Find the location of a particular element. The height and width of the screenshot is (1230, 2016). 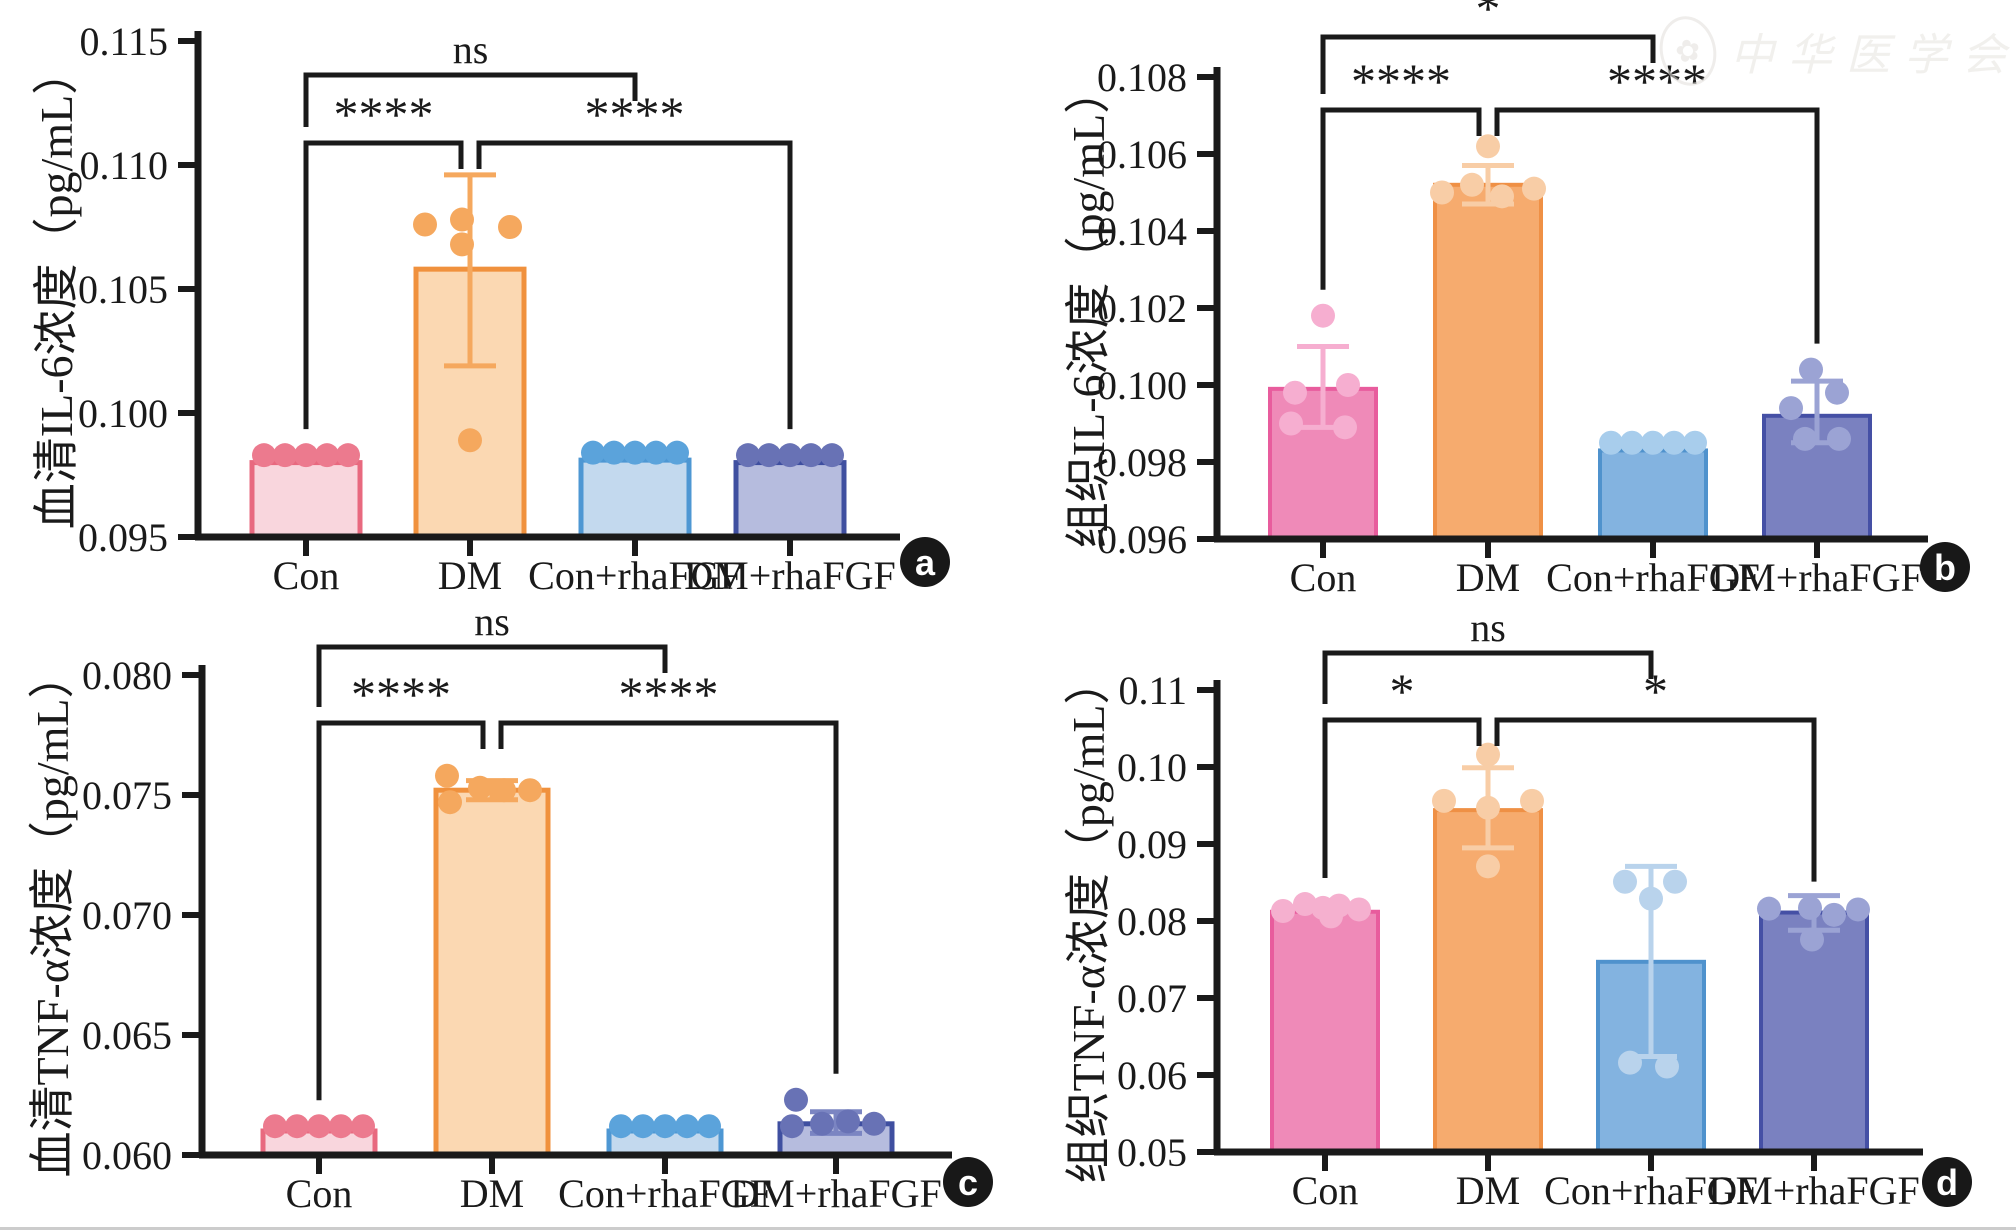

y-axis-title: 血清IL-6浓度（pg/mL） is located at coordinates (56, 289).